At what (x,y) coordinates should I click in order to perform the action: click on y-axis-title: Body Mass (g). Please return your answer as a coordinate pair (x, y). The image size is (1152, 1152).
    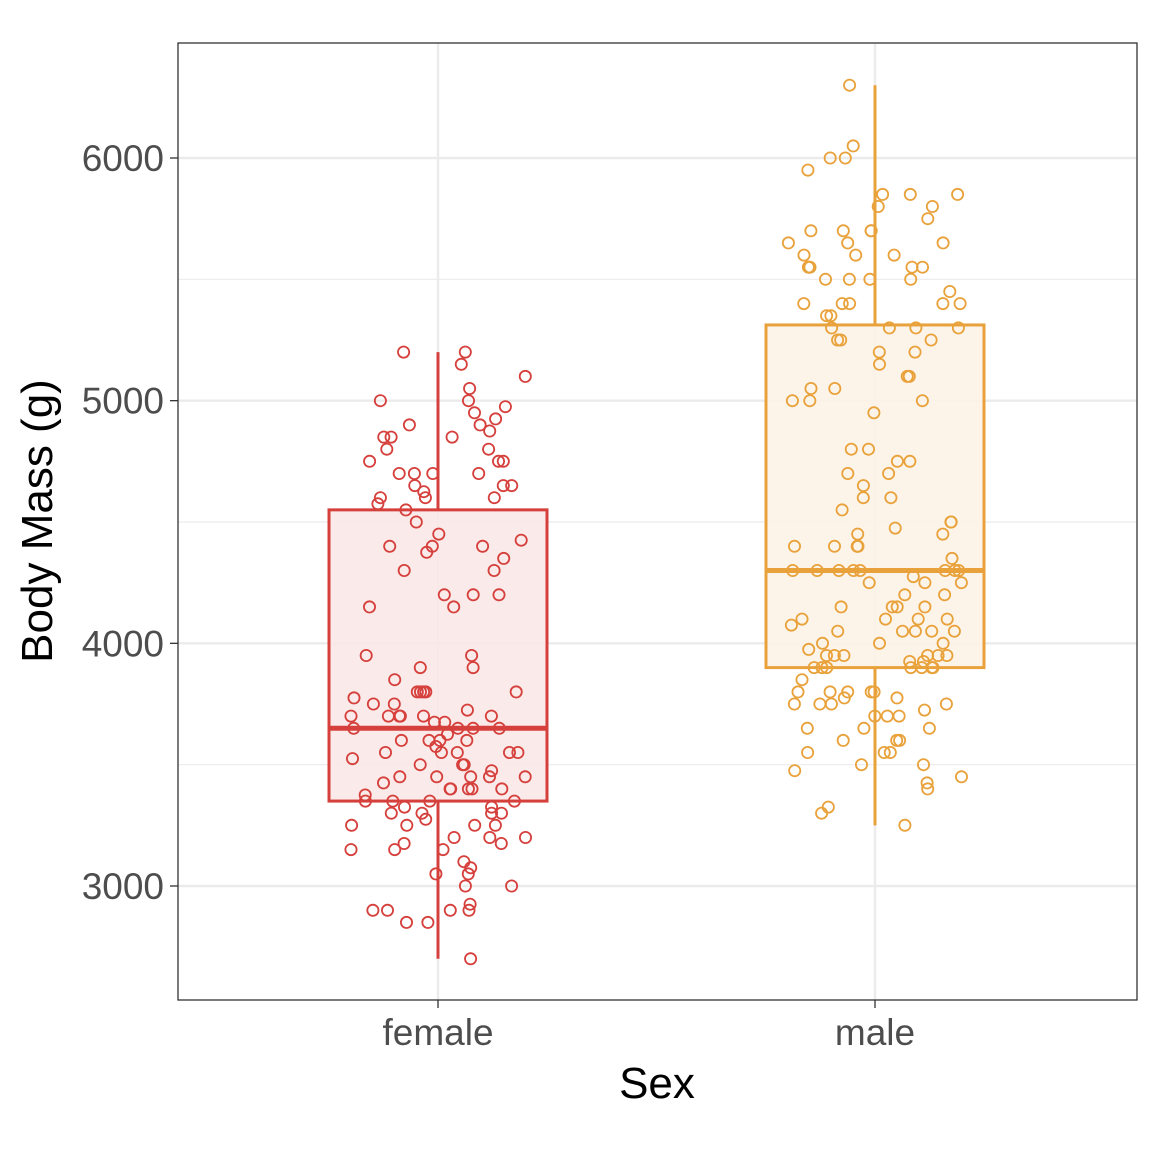
    Looking at the image, I should click on (37, 521).